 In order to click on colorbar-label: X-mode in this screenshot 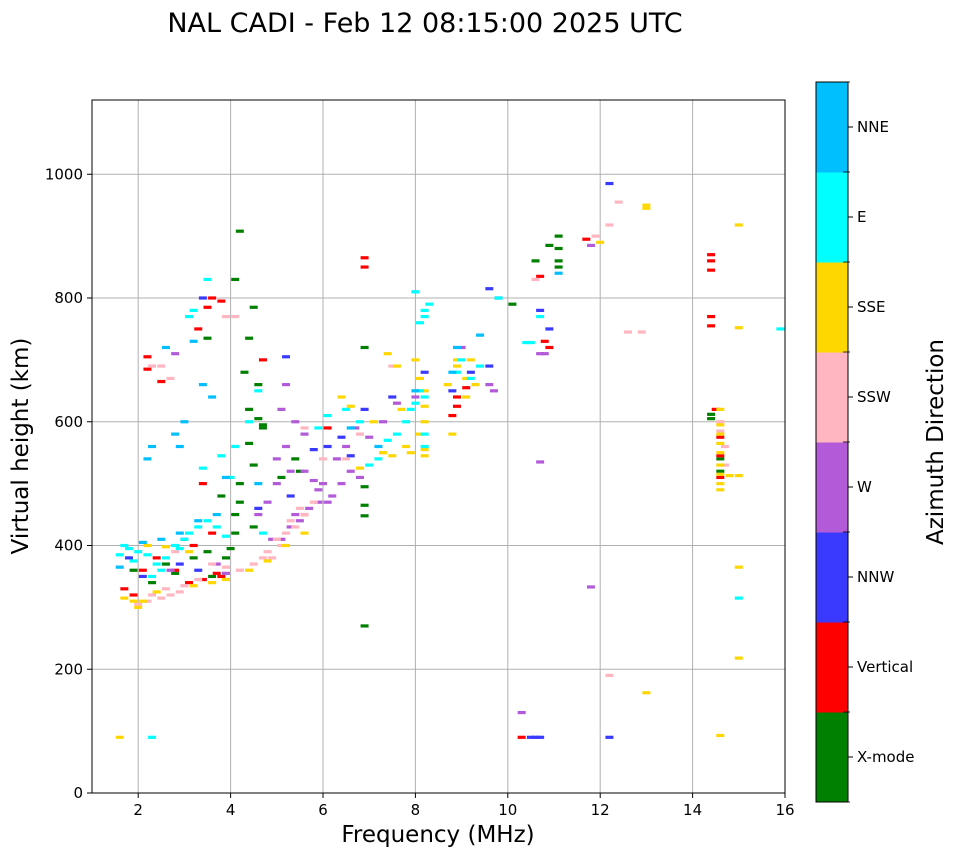, I will do `click(885, 757)`.